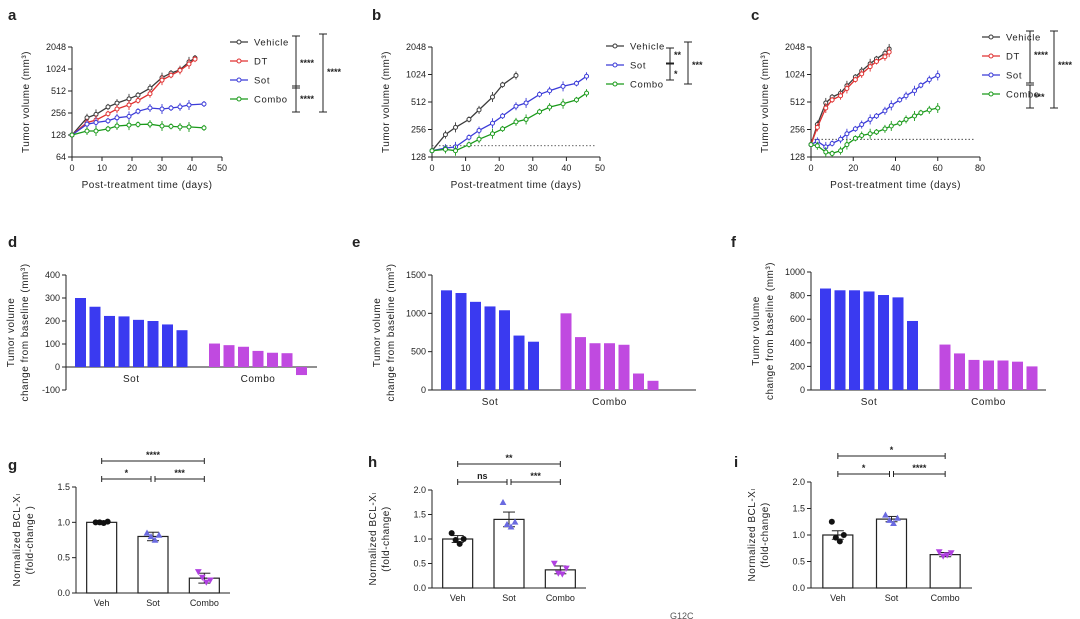  I want to click on panel-label-b: b, so click(376, 15).